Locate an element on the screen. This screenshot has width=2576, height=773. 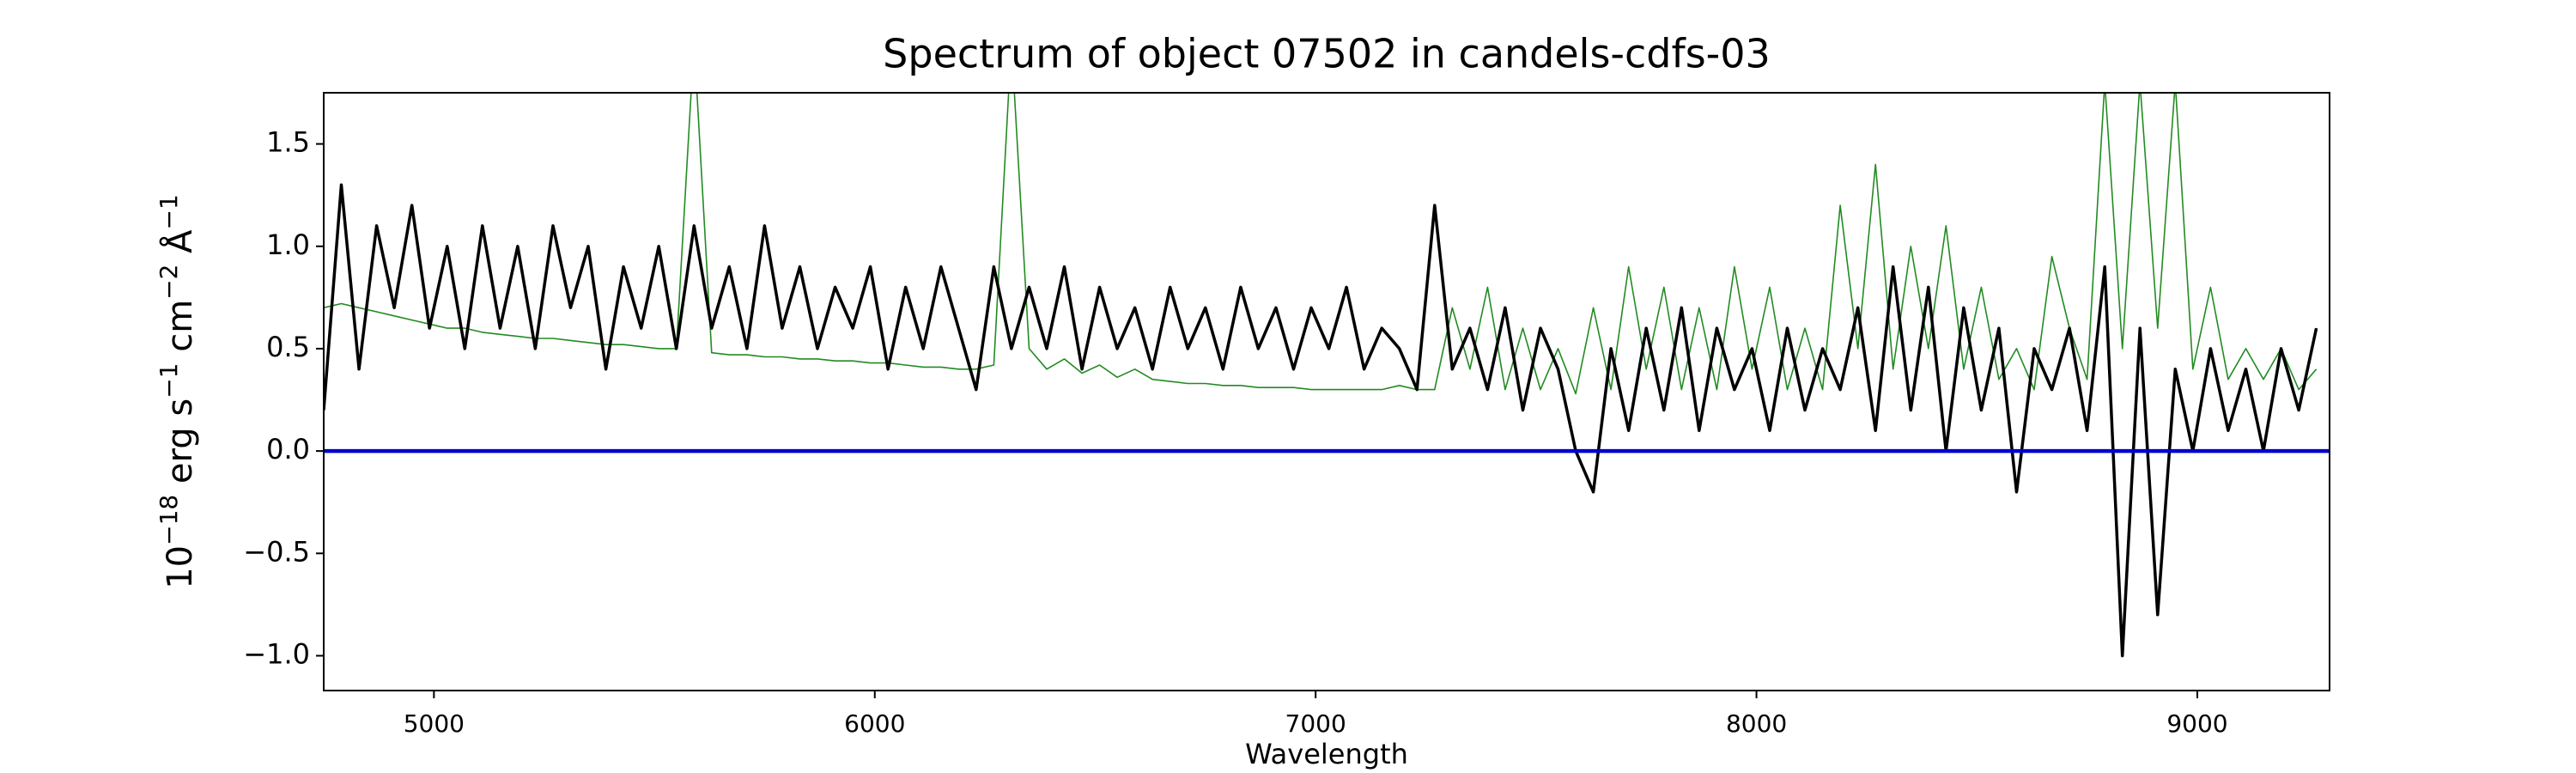
y-label-superscript: −2 is located at coordinates (169, 282).